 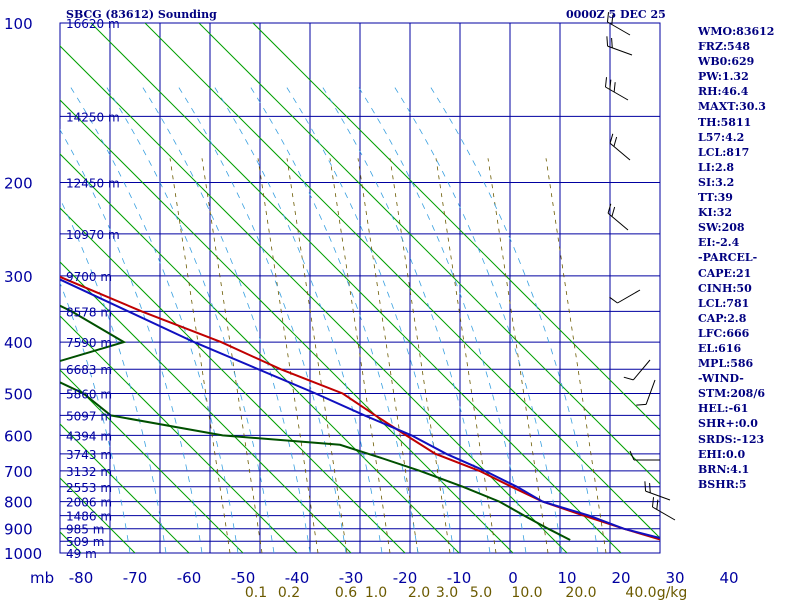 I want to click on pressure-tick-label: 700, so click(x=18, y=472).